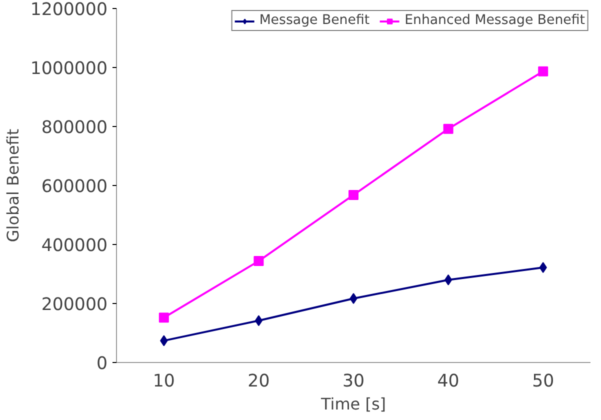 The height and width of the screenshot is (420, 601). Describe the element at coordinates (12, 185) in the screenshot. I see `y-axis-title: Global Benefit` at that location.